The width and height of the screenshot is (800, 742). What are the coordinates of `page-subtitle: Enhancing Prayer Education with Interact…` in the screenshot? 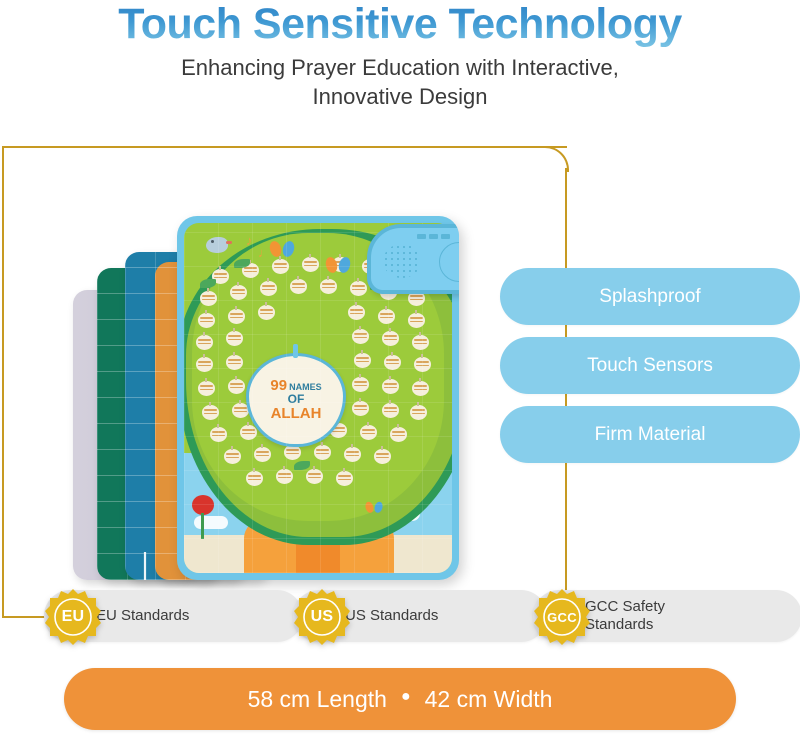 It's located at (400, 82).